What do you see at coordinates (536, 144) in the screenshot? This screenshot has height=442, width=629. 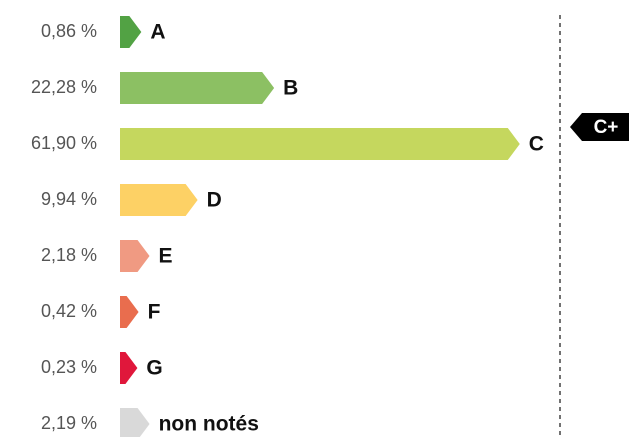 I see `category-label: C` at bounding box center [536, 144].